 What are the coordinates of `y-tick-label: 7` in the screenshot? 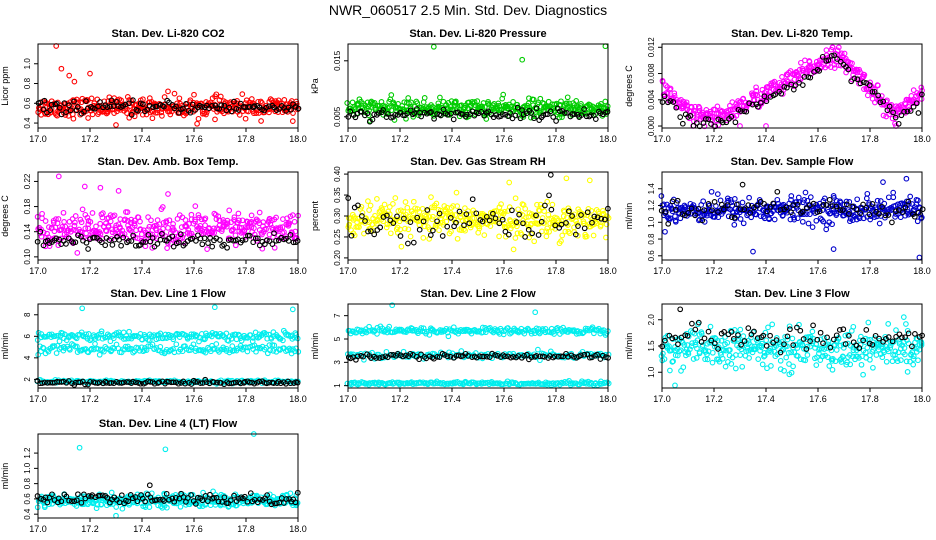 It's located at (337, 315).